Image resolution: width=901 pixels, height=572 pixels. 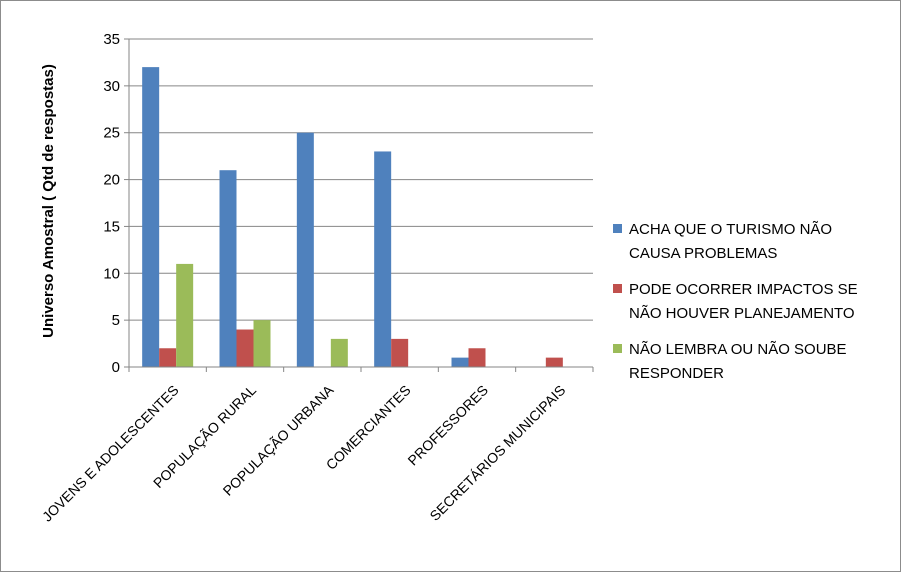 What do you see at coordinates (111, 180) in the screenshot?
I see `y-tick-label: 20` at bounding box center [111, 180].